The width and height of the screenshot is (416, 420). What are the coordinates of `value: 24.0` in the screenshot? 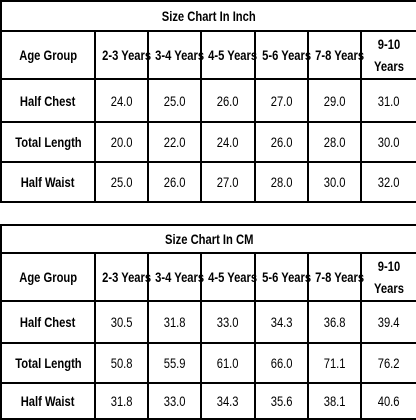 It's located at (121, 100).